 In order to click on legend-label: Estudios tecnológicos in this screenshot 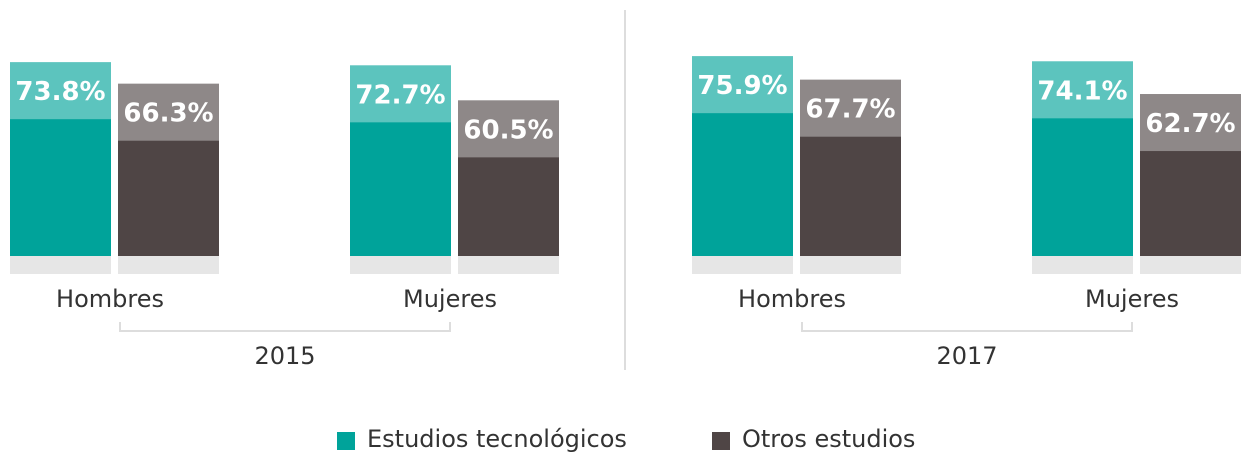, I will do `click(497, 438)`.